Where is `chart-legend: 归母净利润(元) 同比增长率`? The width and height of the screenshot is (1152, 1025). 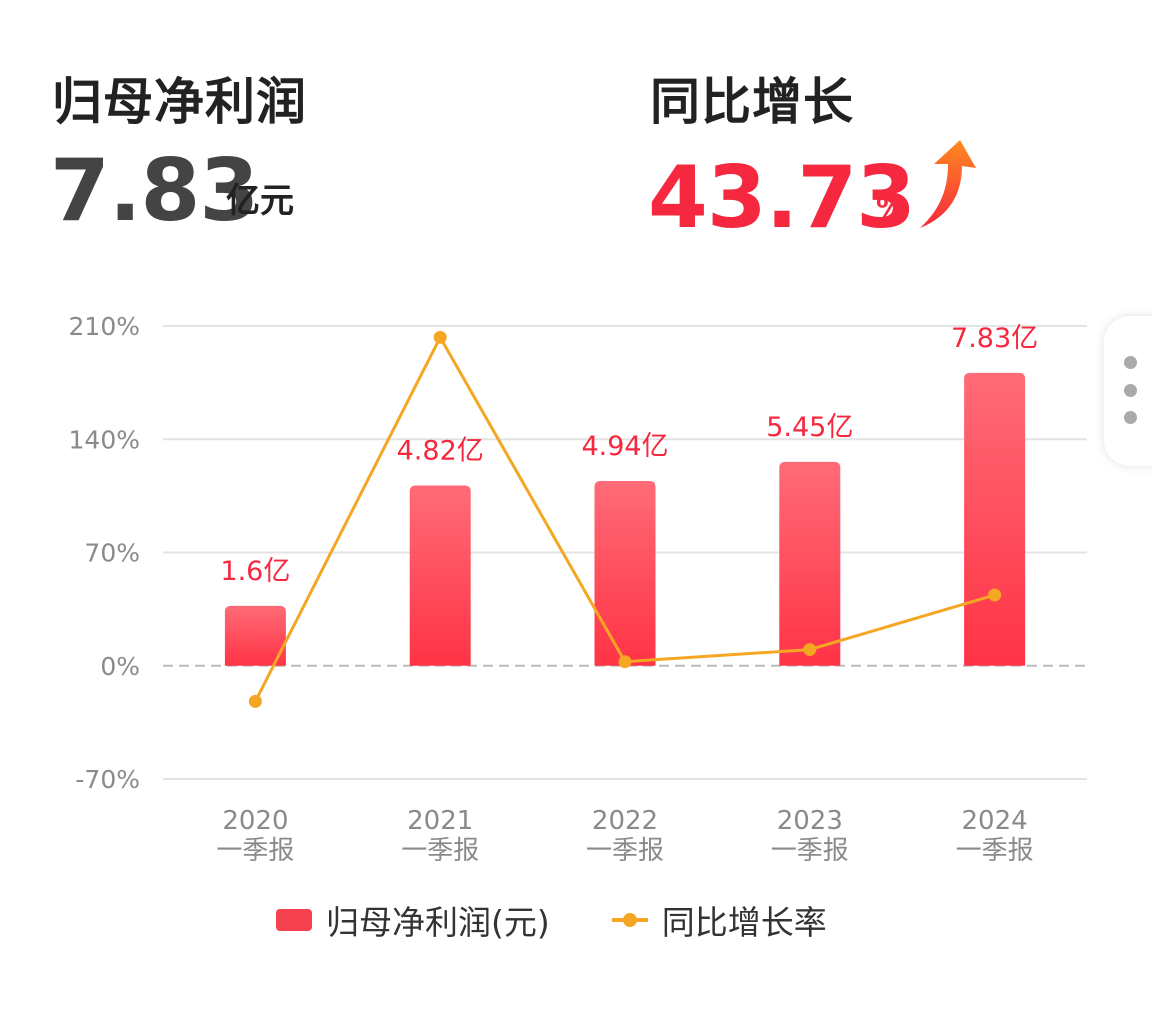
chart-legend: 归母净利润(元) 同比增长率 is located at coordinates (582, 920).